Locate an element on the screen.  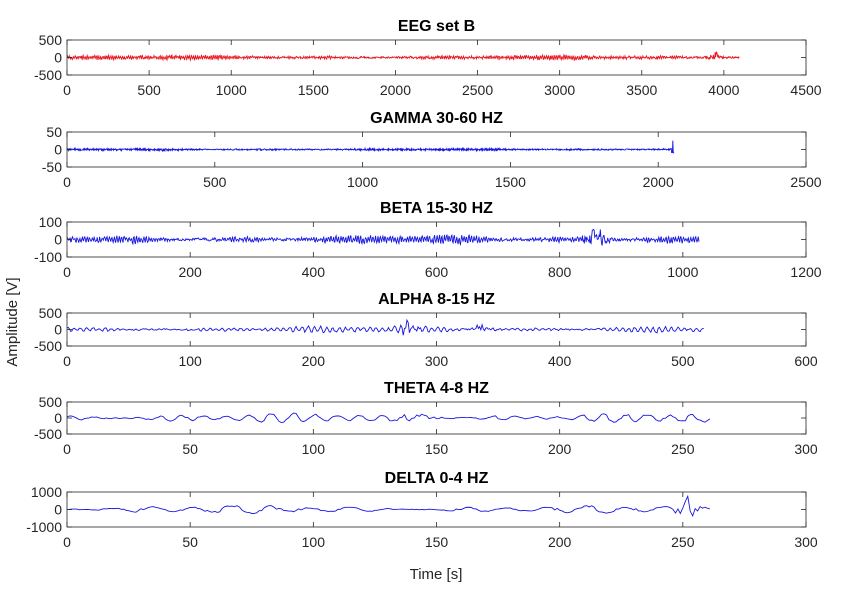
x-tick-label: 3500 is located at coordinates (641, 90).